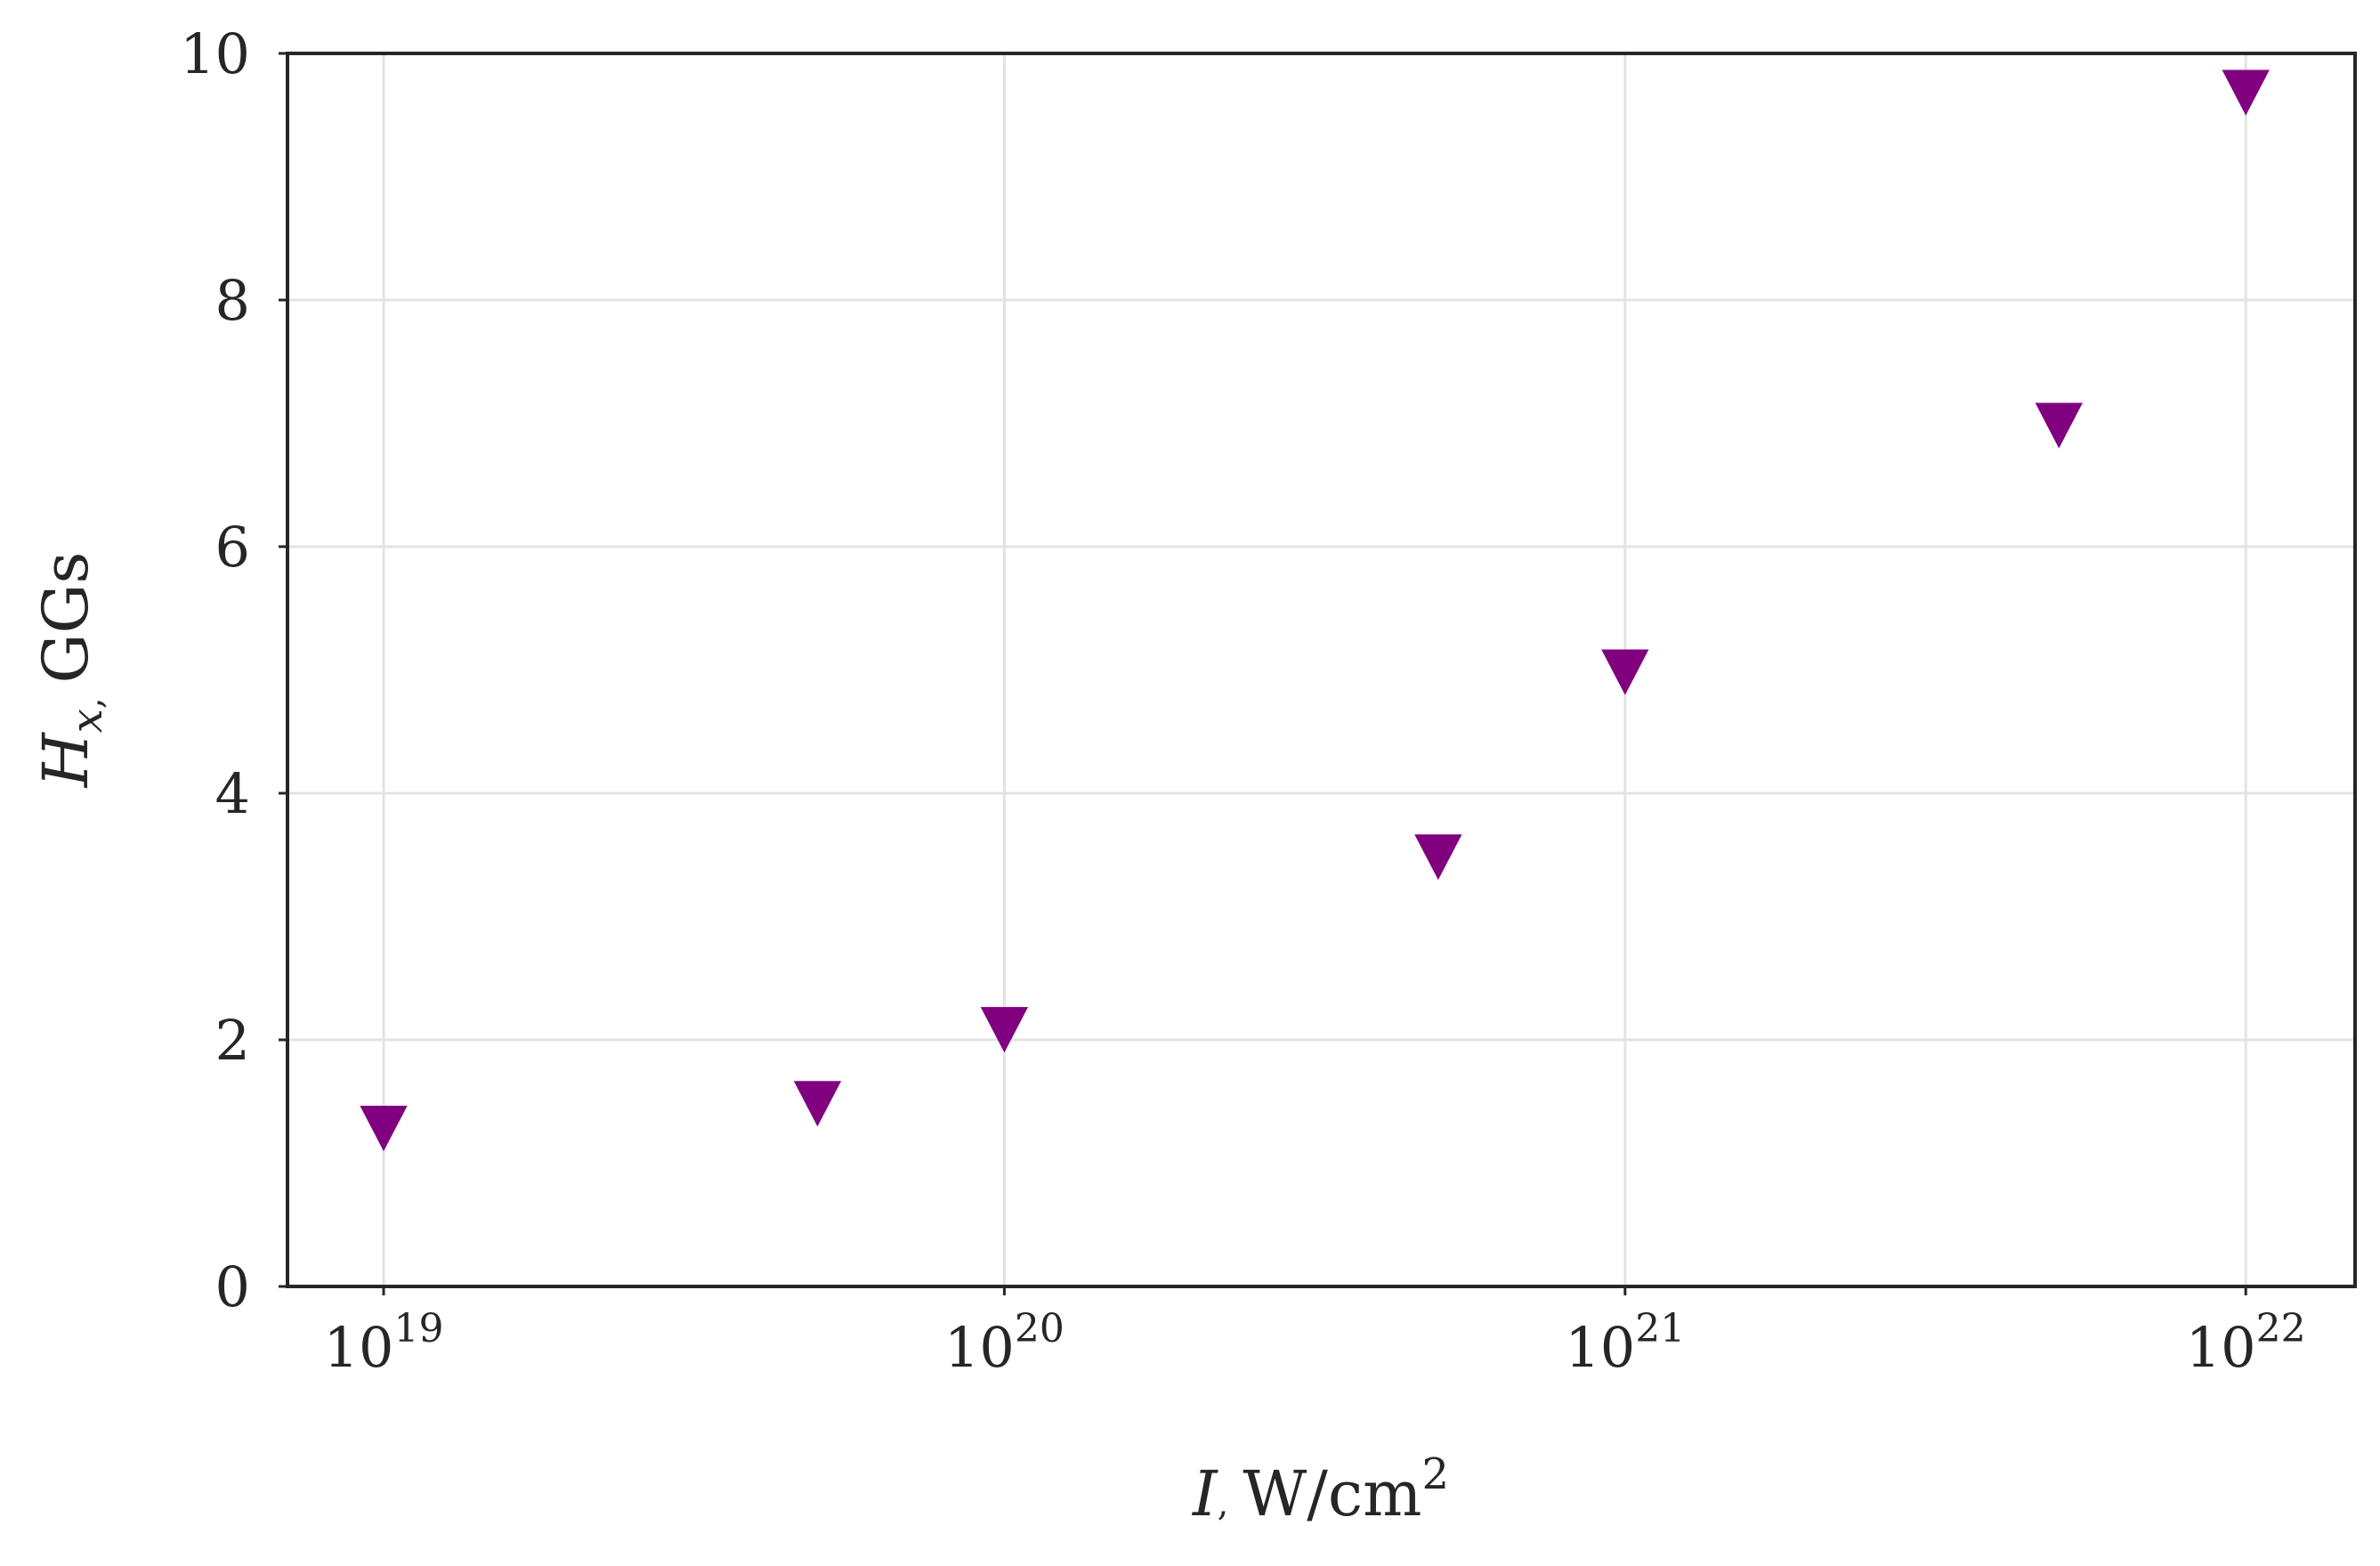 This screenshot has width=2380, height=1566. I want to click on x-tick-labels: 1019 1020 1021 1022, so click(1315, 1333).